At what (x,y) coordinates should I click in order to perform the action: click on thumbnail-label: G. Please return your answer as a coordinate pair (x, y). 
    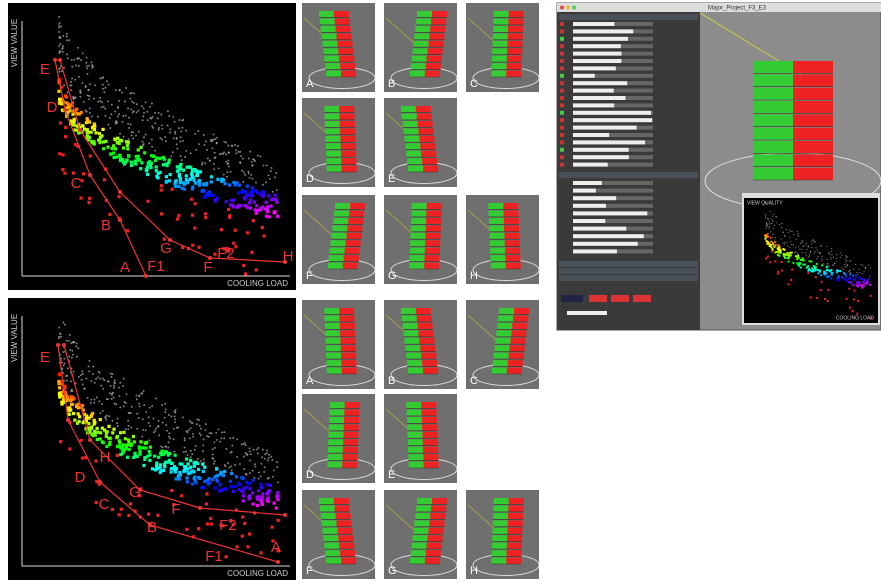
    Looking at the image, I should click on (392, 571).